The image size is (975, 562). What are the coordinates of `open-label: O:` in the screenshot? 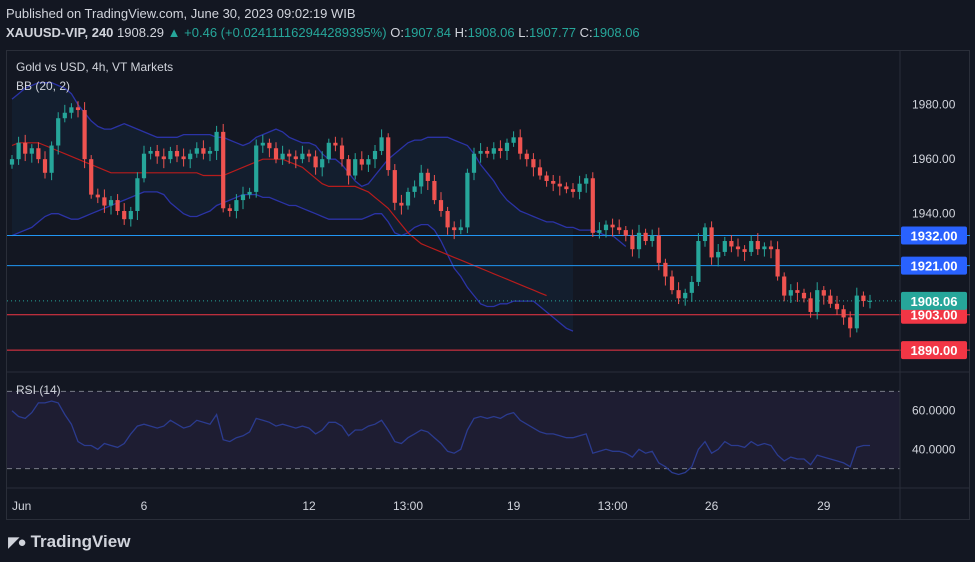 It's located at (397, 32).